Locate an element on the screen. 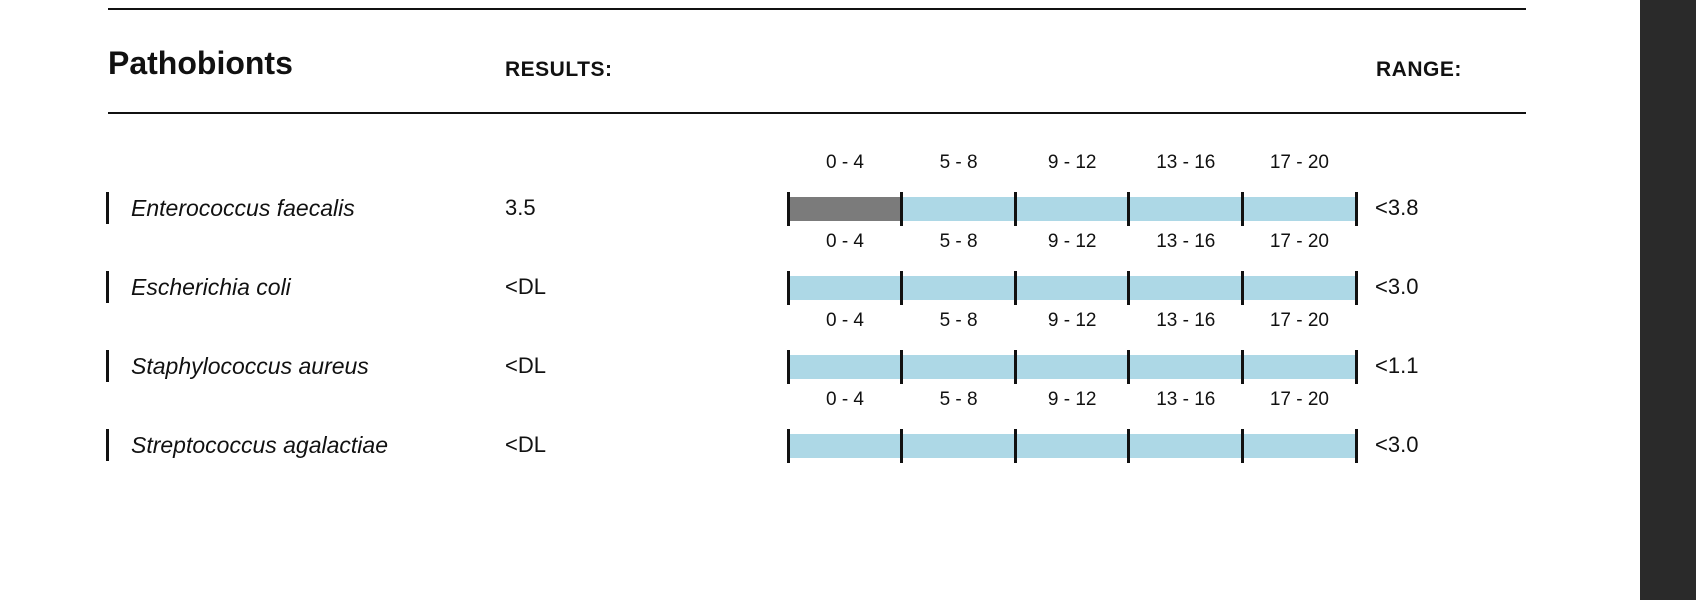 The width and height of the screenshot is (1696, 600). section-title: Pathobionts is located at coordinates (200, 63).